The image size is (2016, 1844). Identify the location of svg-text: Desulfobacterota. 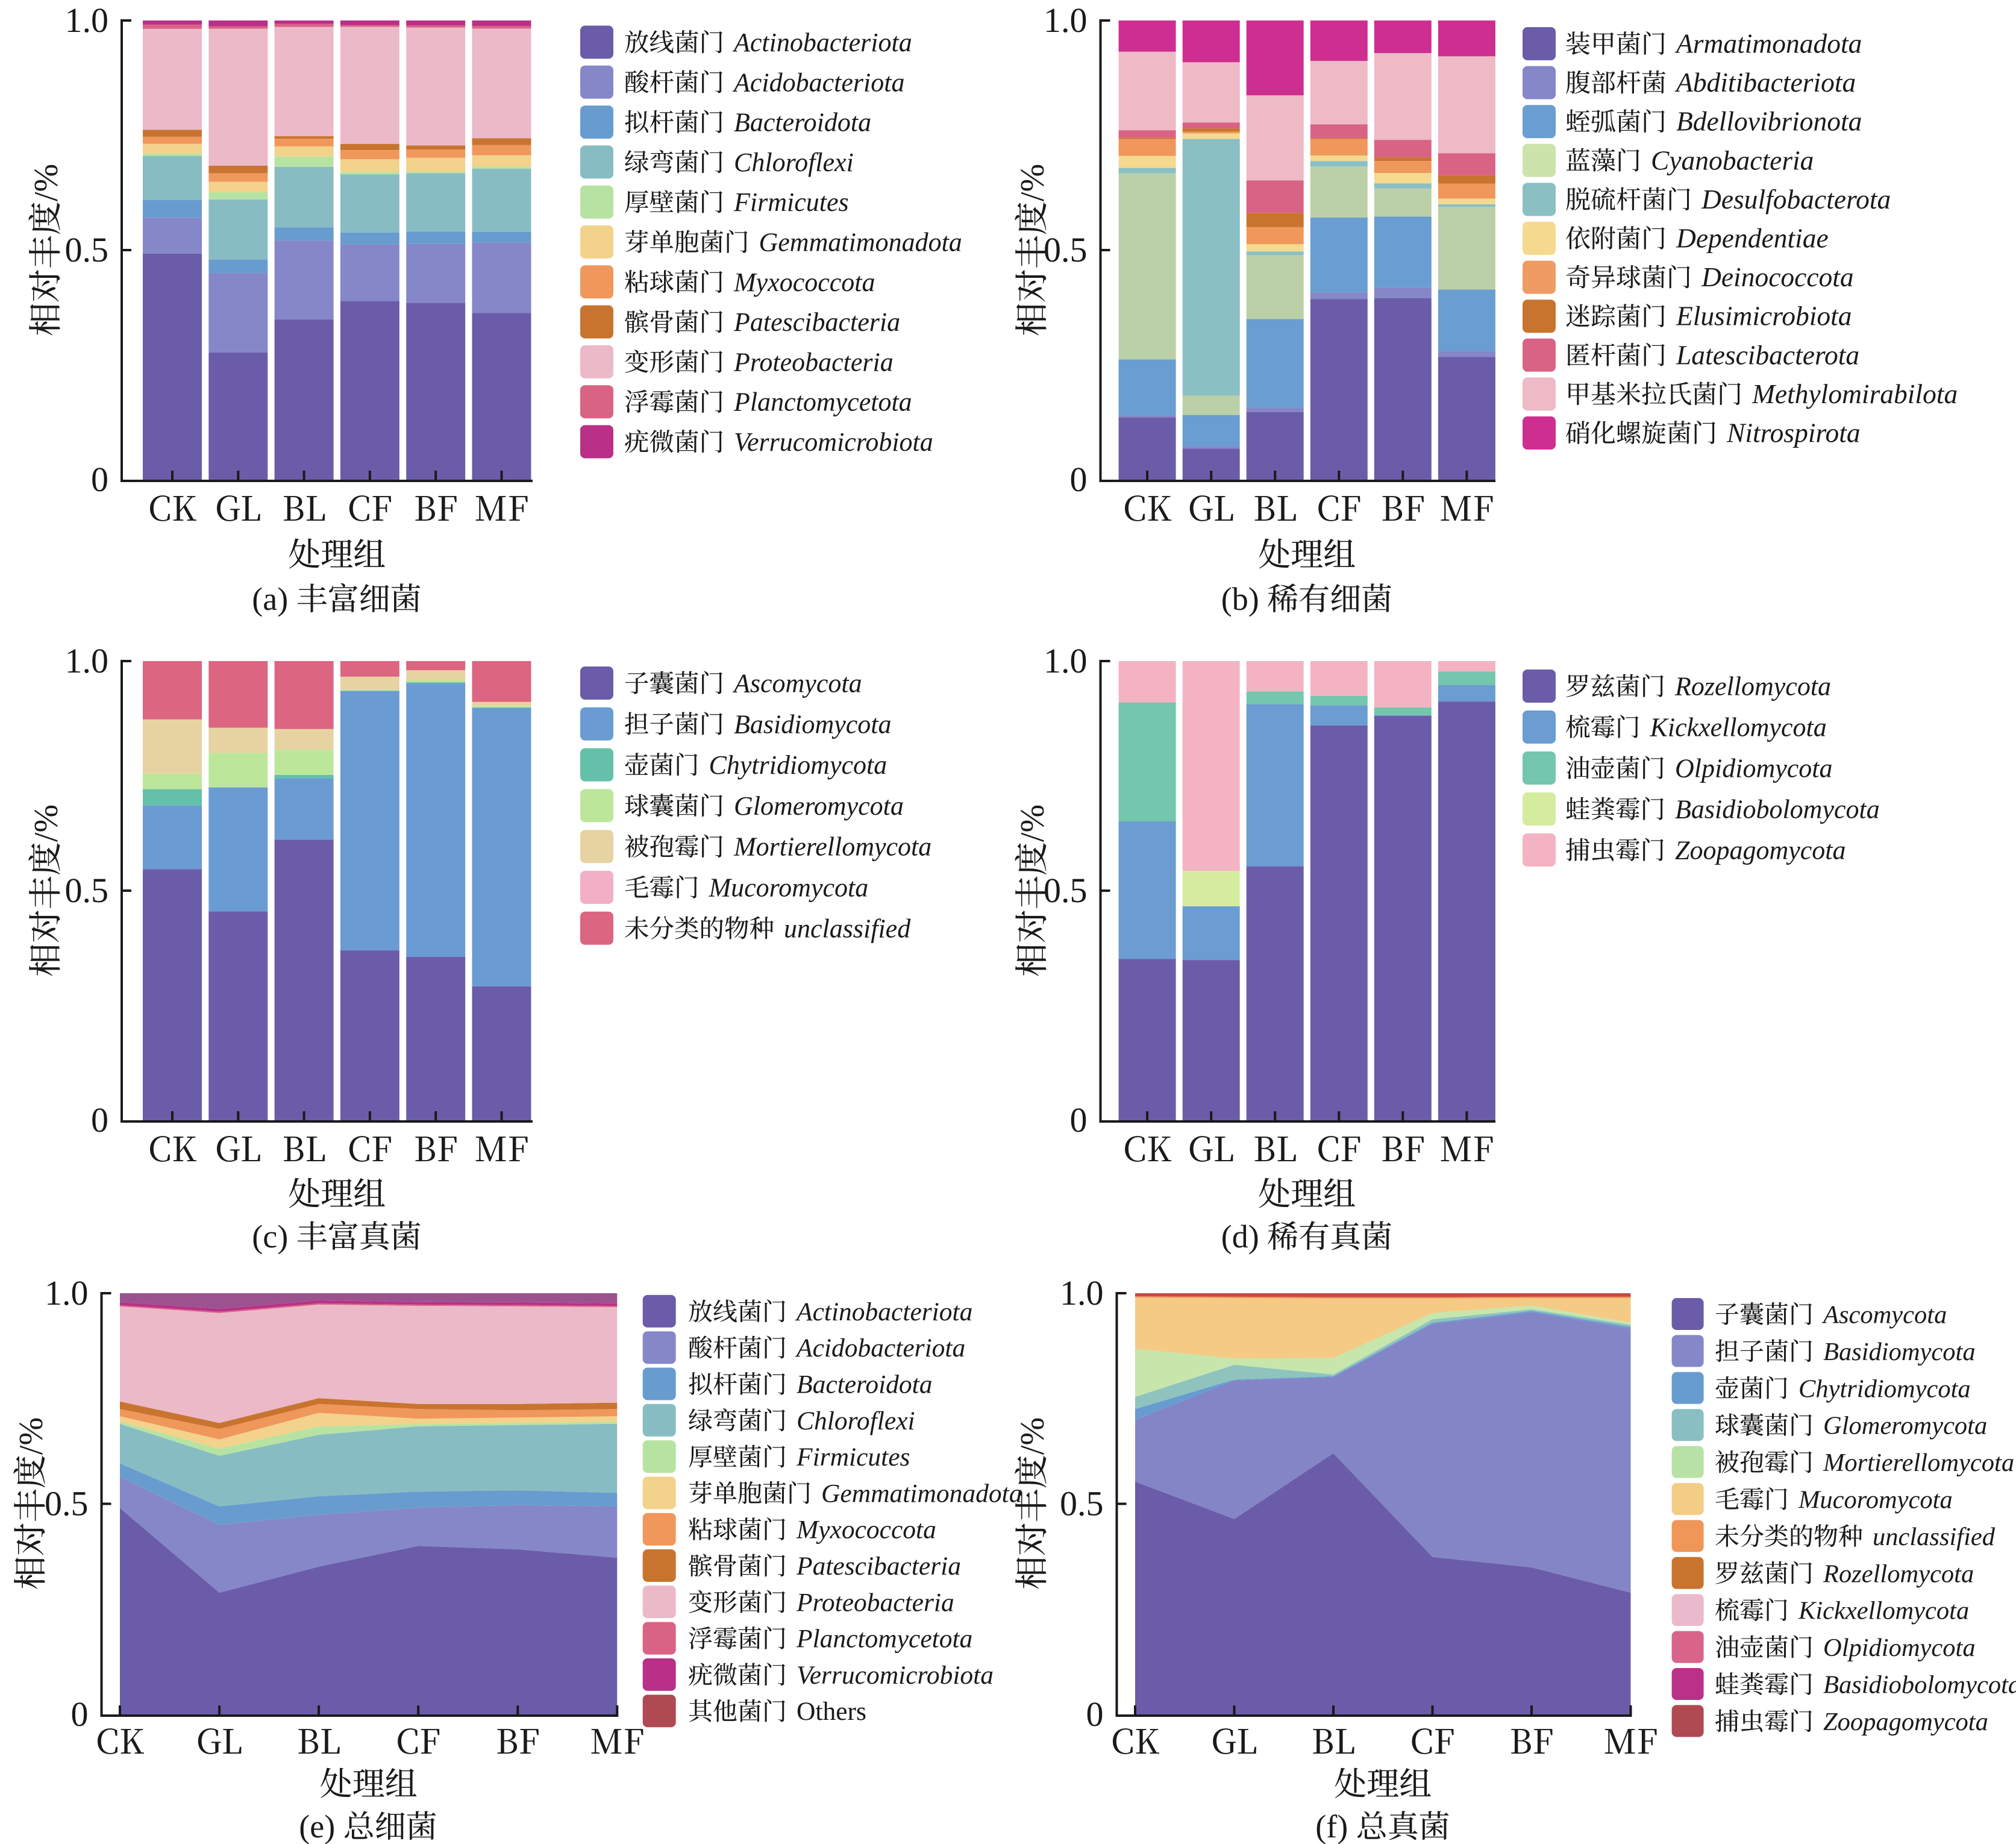
(1796, 199).